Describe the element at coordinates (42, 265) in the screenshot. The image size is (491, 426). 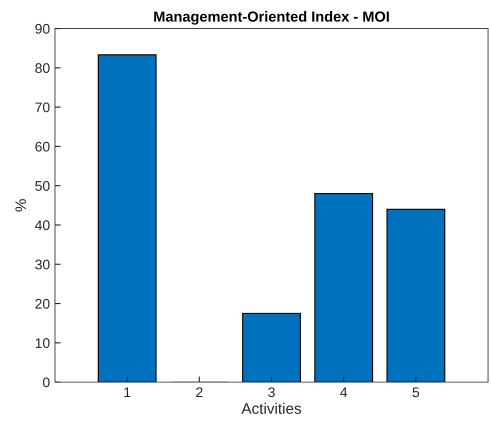
I see `y-tick-label: 30` at that location.